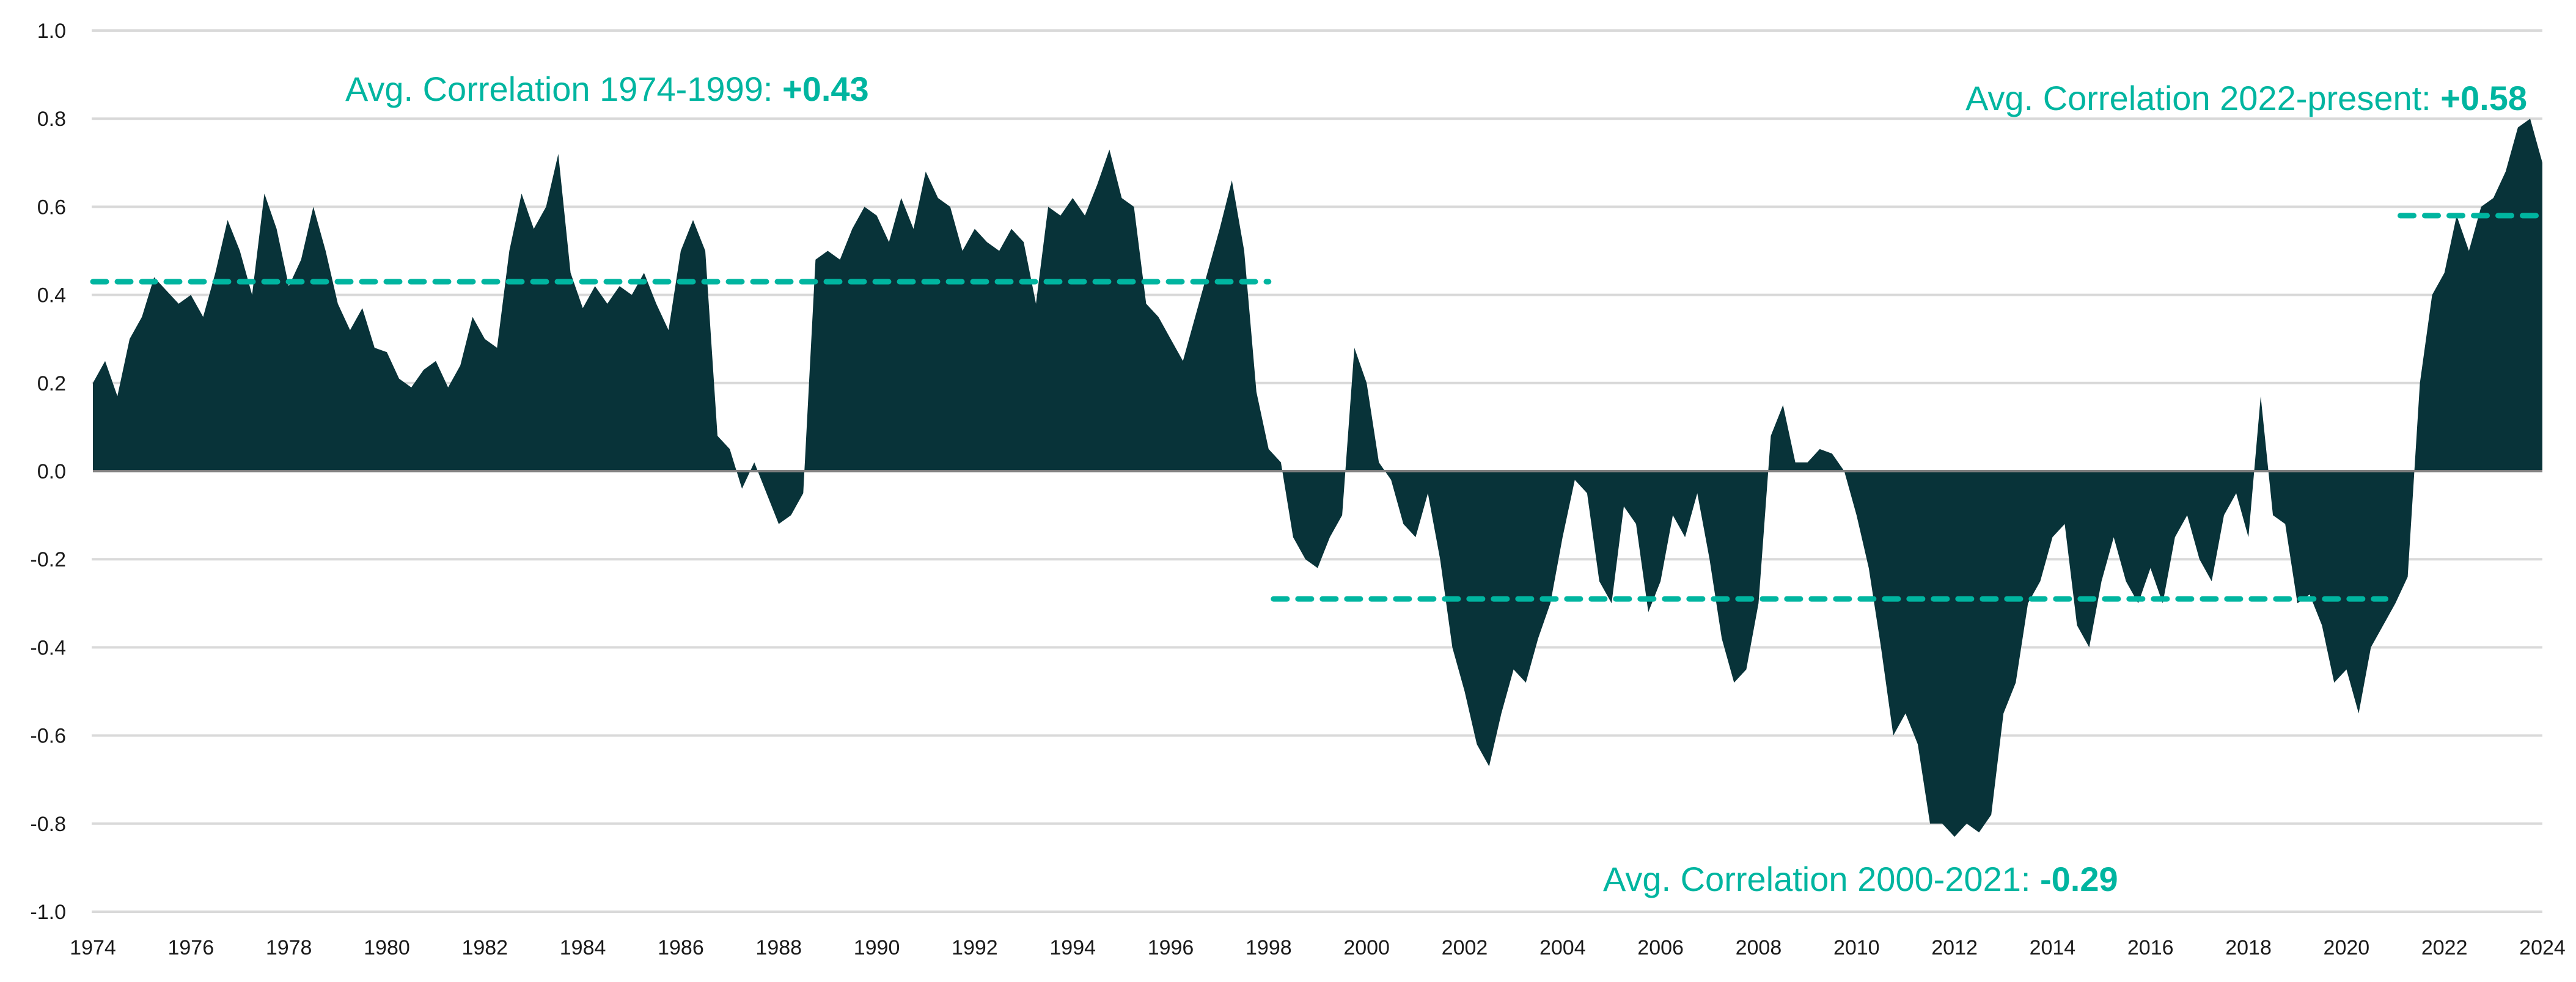  I want to click on avg-annotation-2022-present: Avg. Correlation 2022-present: +0.58, so click(2246, 98).